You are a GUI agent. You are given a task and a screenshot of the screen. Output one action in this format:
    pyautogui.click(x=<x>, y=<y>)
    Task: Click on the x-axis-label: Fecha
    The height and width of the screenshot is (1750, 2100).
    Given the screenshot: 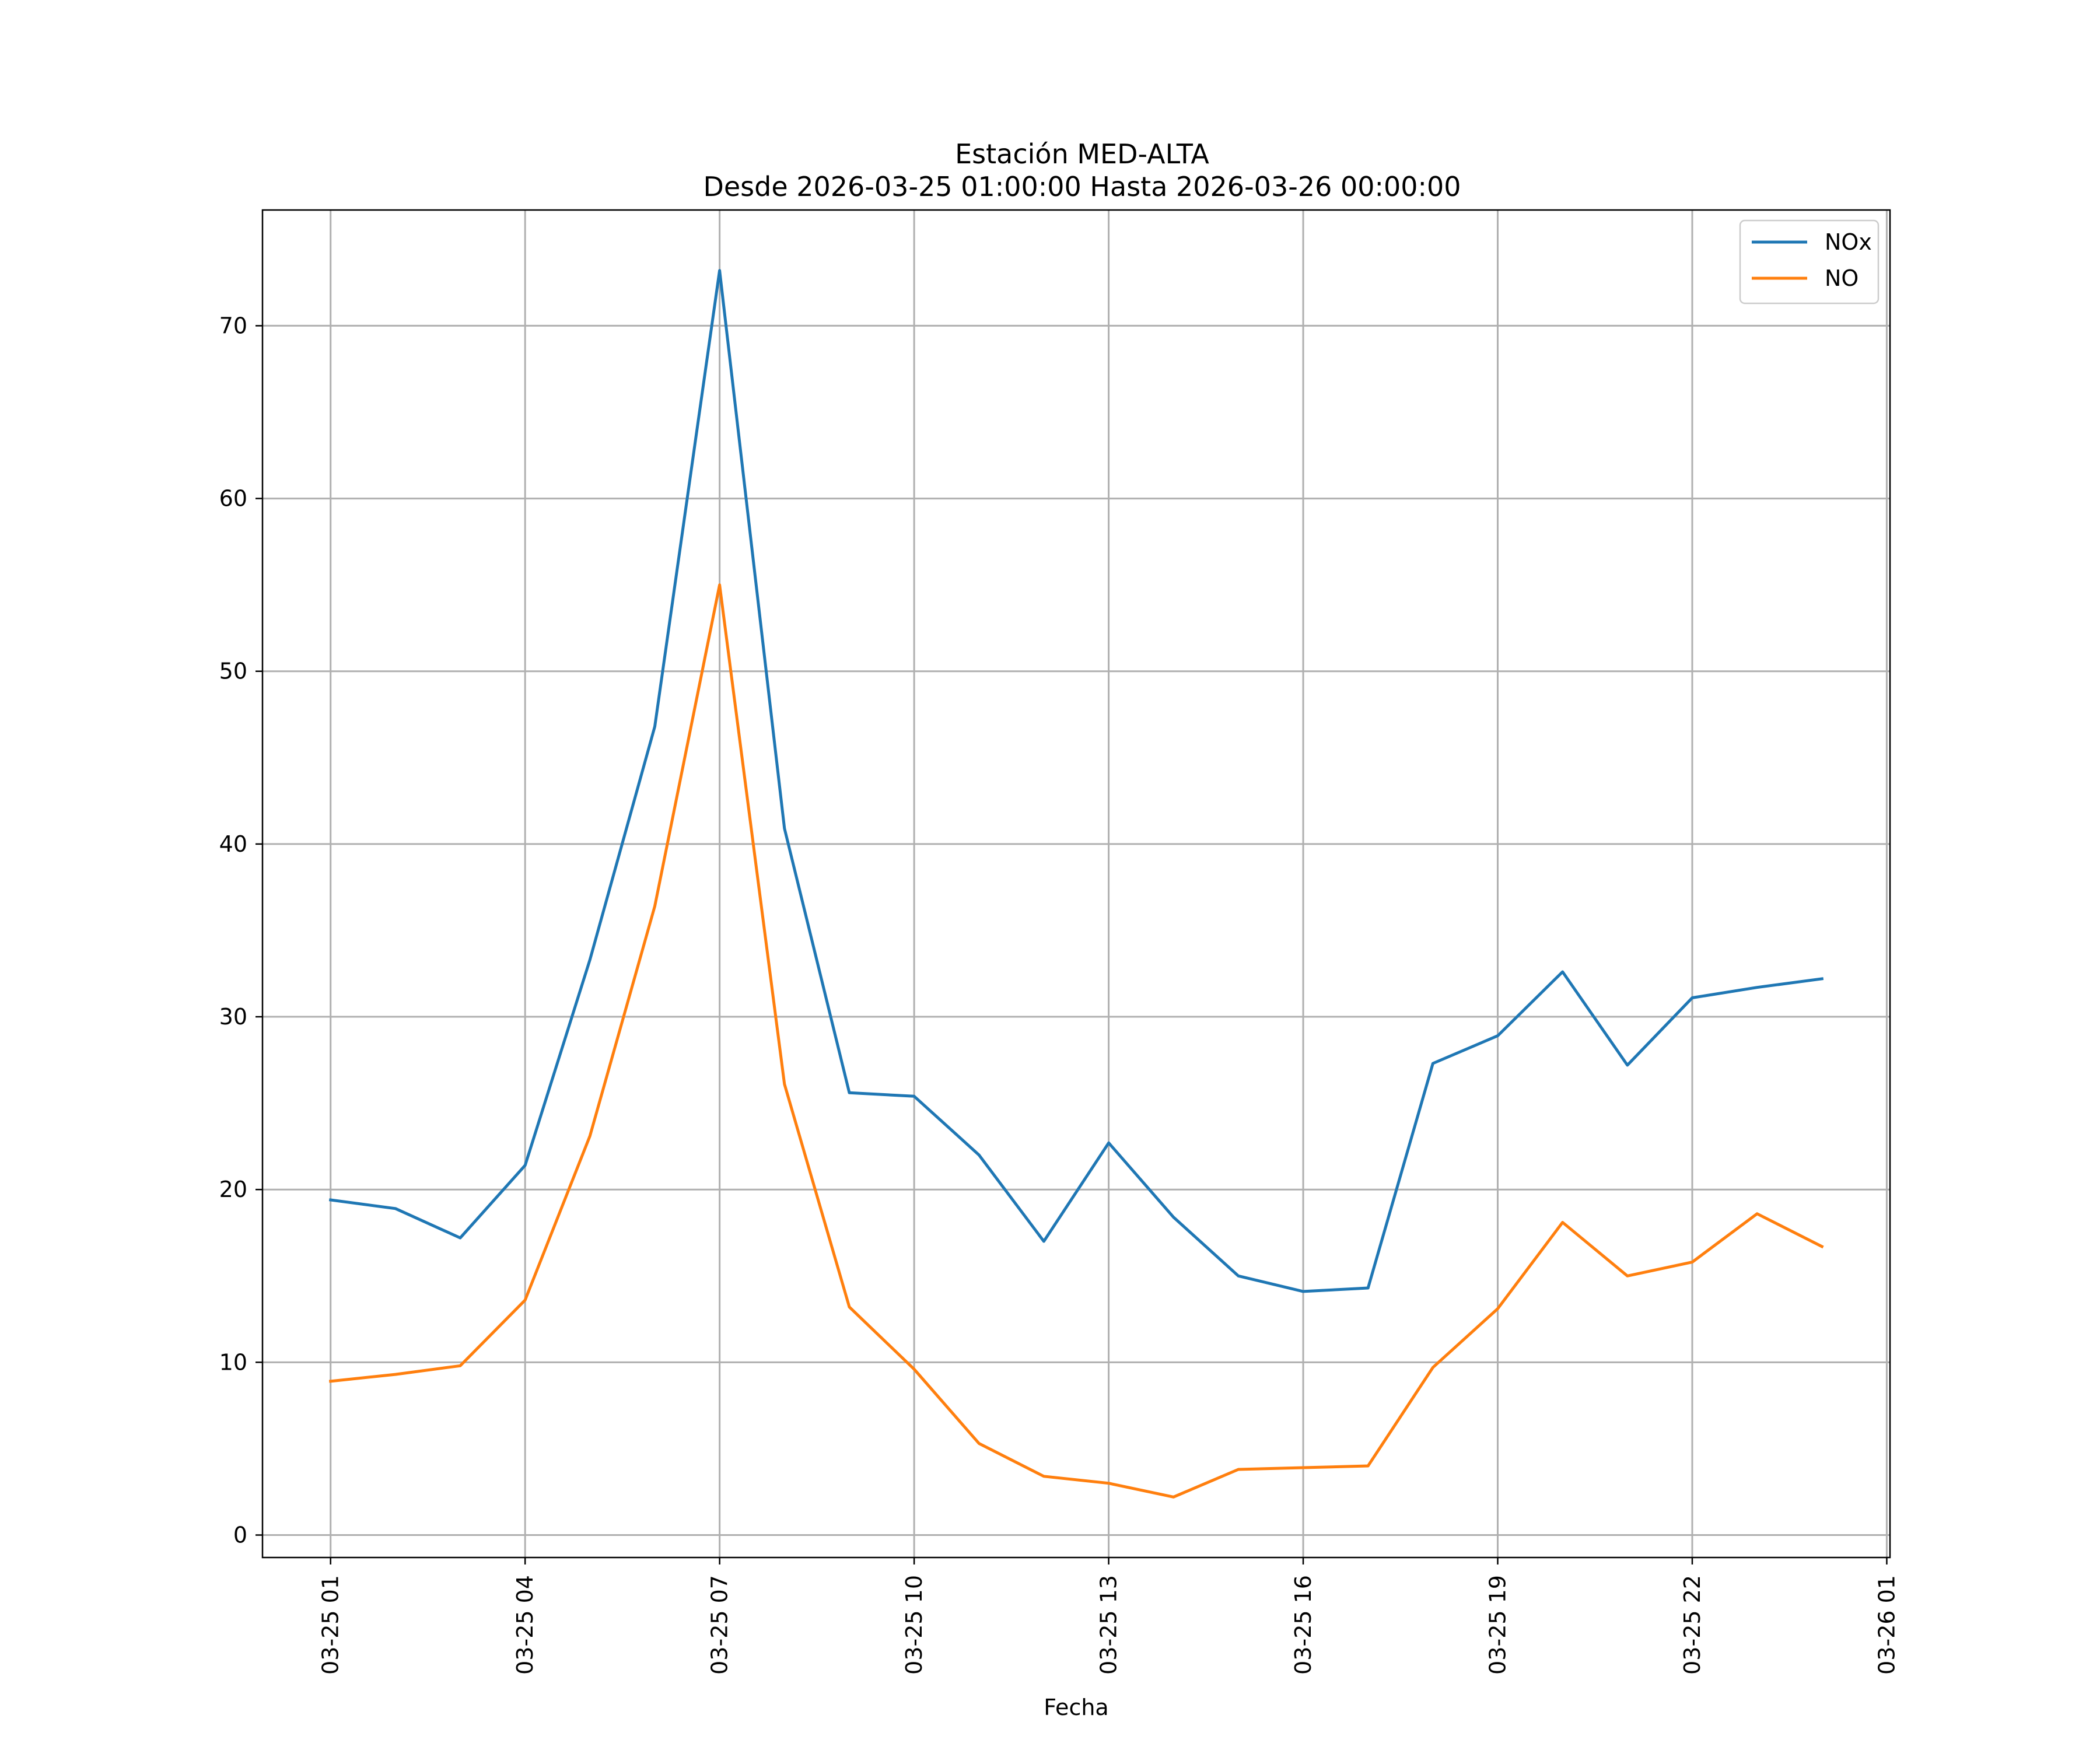 What is the action you would take?
    pyautogui.click(x=1076, y=1707)
    